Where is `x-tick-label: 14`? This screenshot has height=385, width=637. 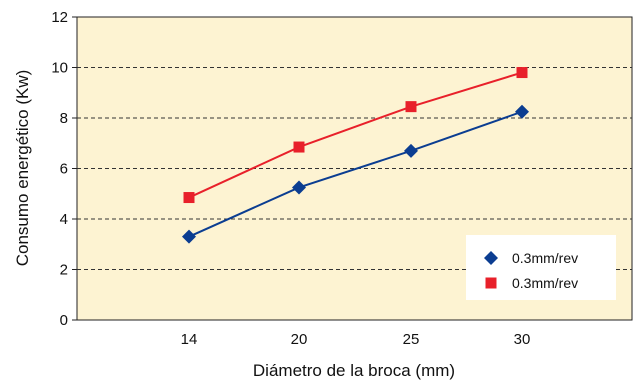 x-tick-label: 14 is located at coordinates (189, 339).